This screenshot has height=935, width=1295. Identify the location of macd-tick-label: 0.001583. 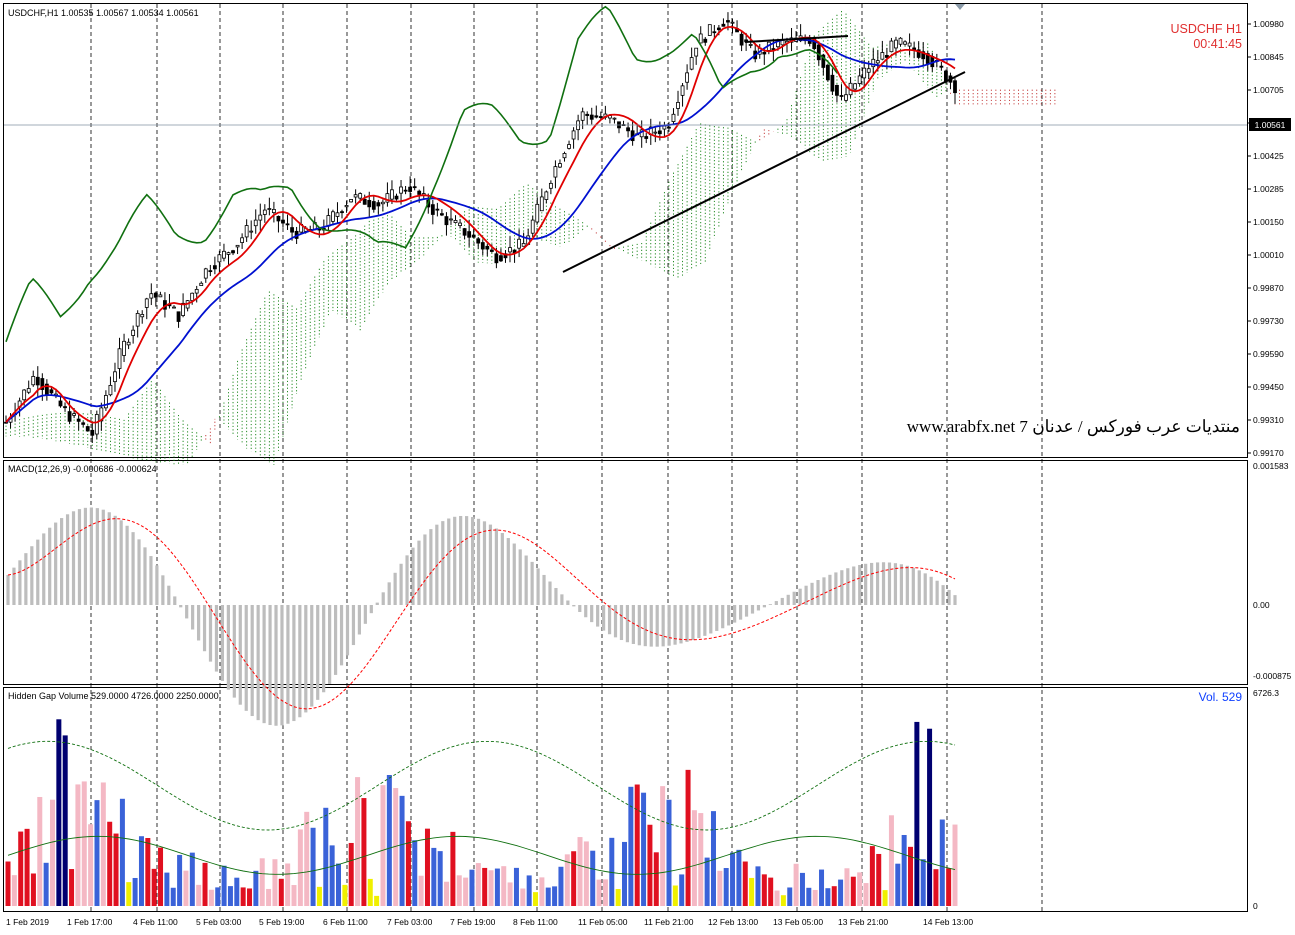
(1271, 466).